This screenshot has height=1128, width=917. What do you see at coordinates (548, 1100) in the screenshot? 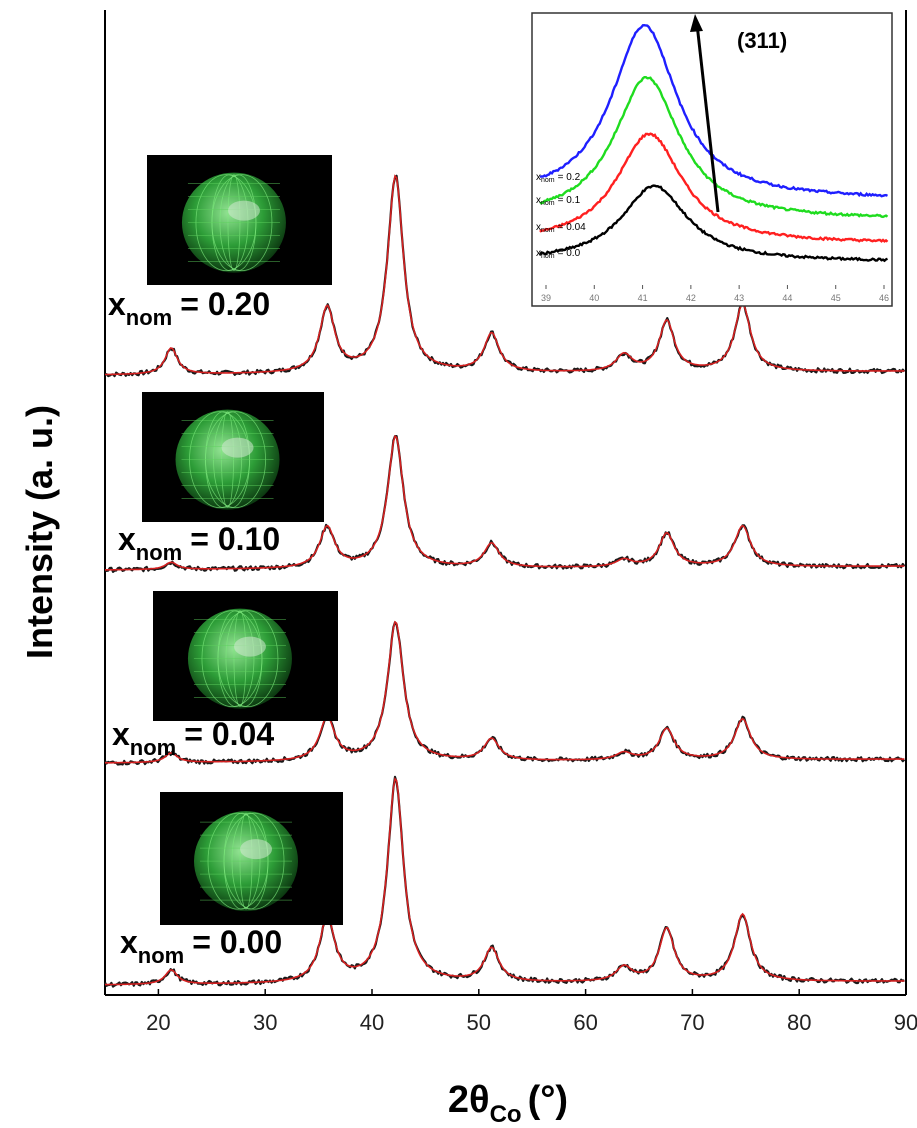
I see `x-axis-label-unit: (°)` at bounding box center [548, 1100].